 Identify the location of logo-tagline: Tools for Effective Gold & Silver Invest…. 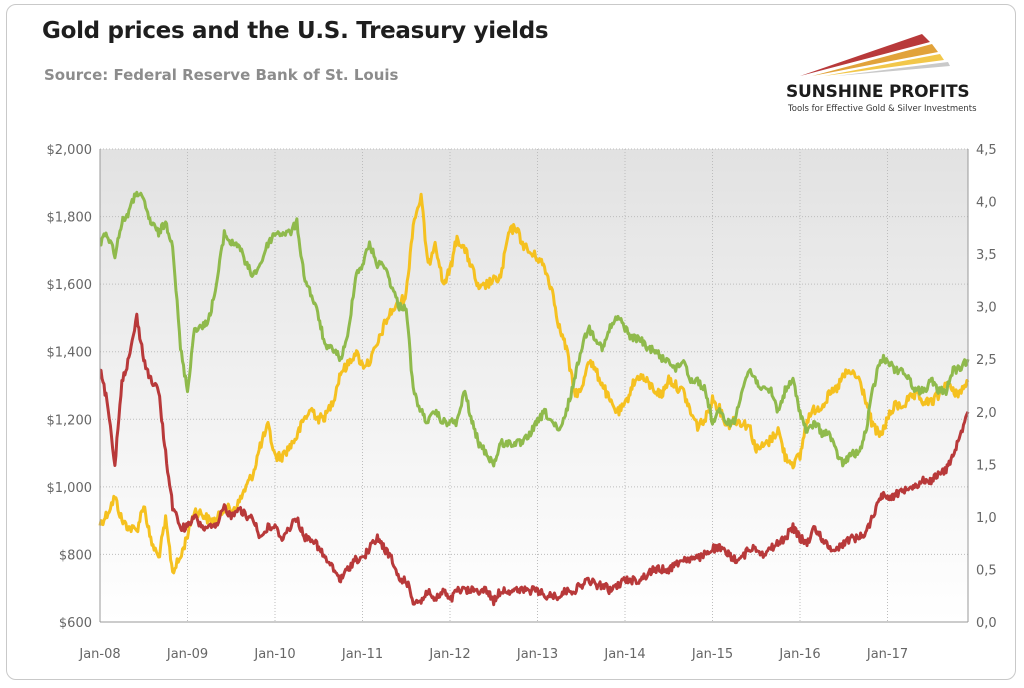
(882, 109).